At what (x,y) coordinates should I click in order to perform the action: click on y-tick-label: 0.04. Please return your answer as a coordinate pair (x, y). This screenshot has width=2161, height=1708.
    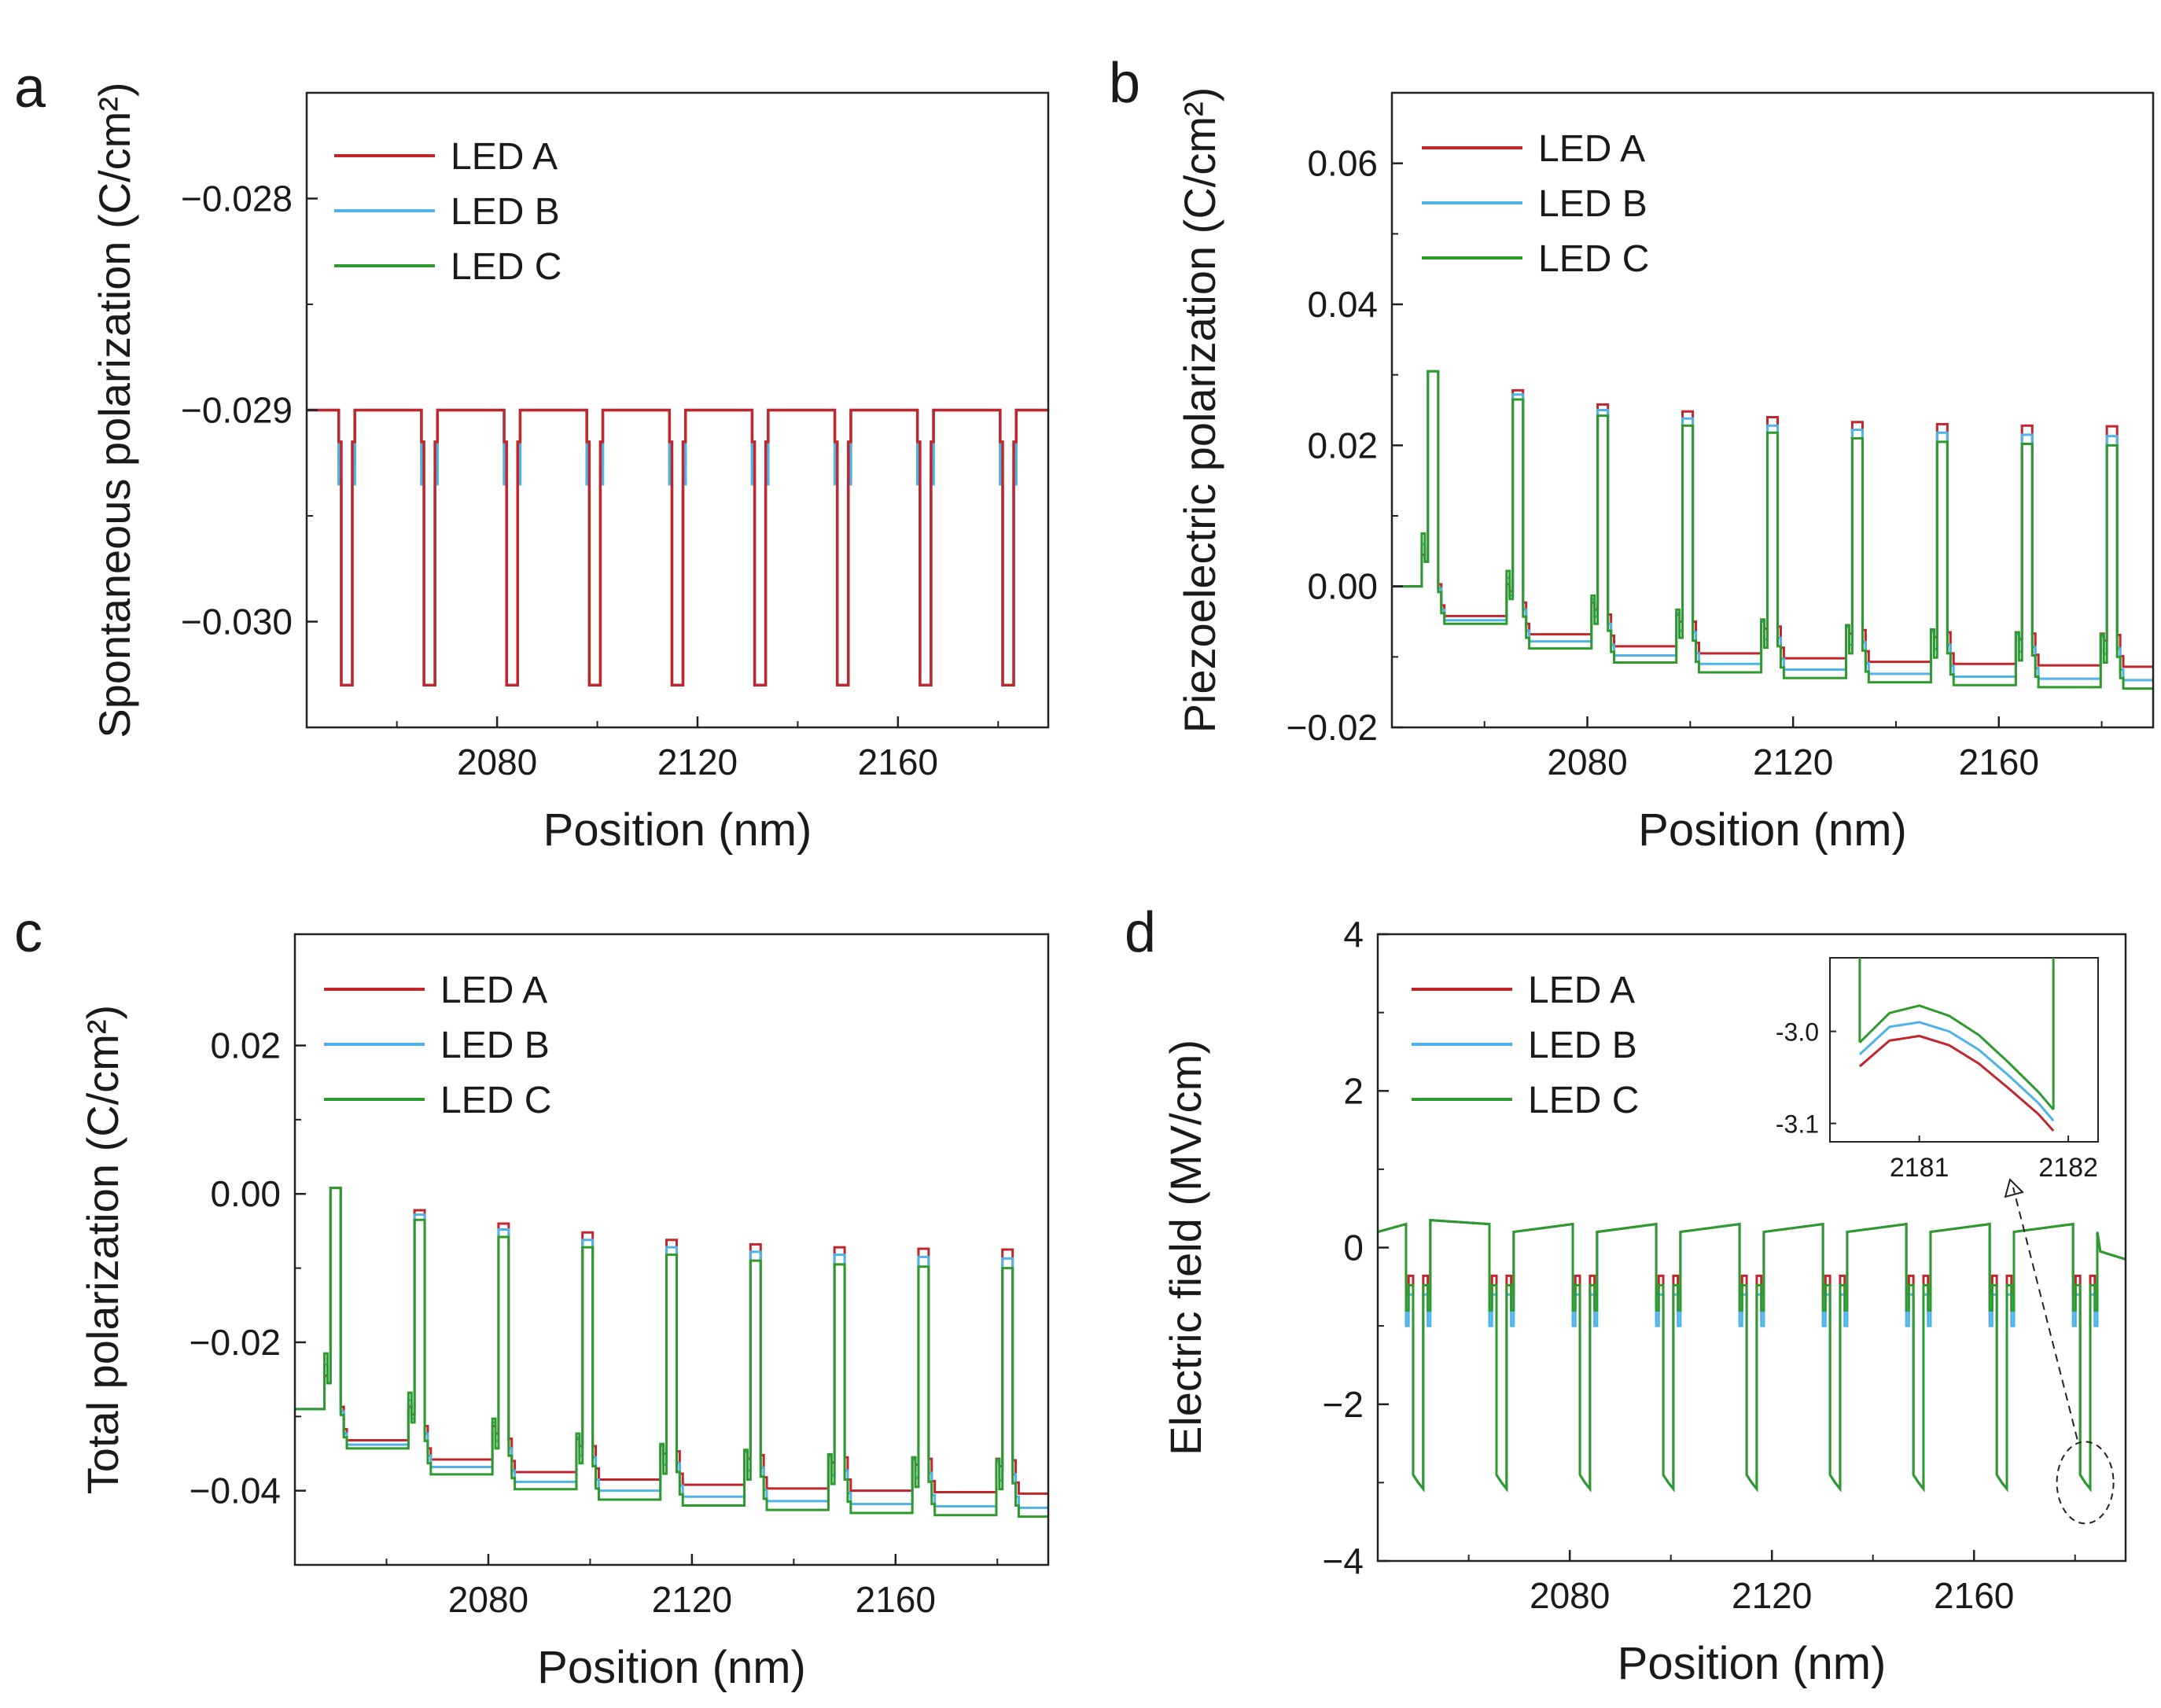
    Looking at the image, I should click on (1342, 304).